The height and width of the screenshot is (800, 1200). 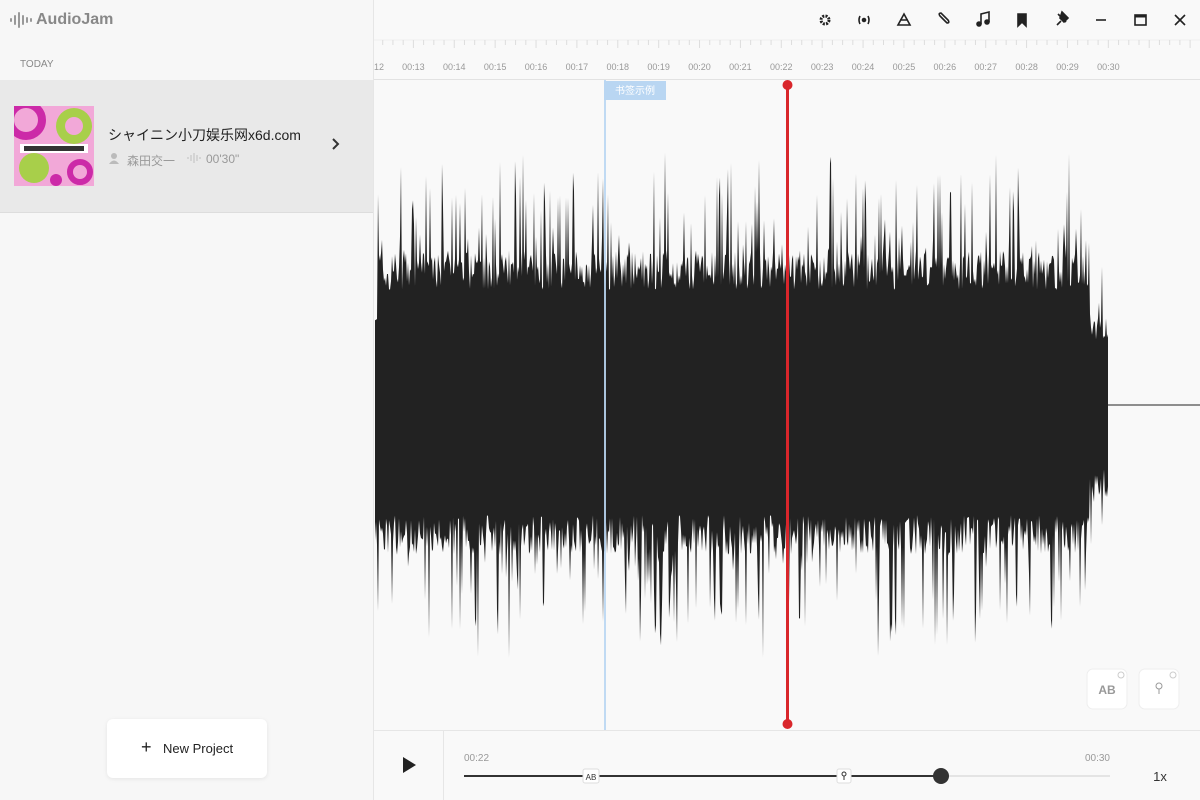 I want to click on slider-knob, so click(x=941, y=776).